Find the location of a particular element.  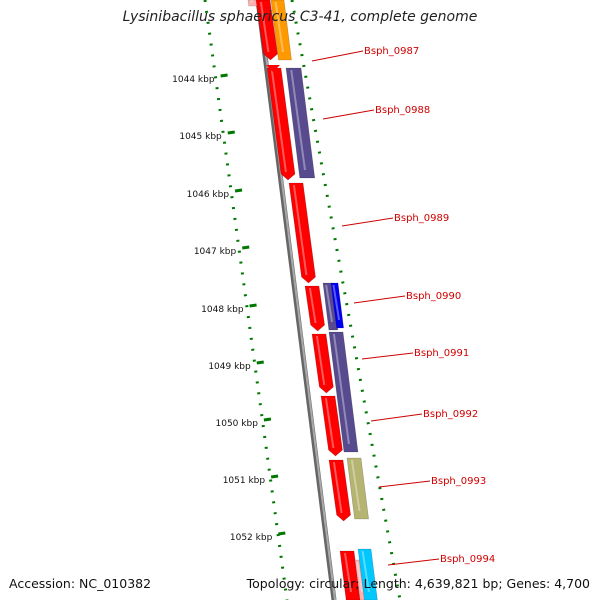

gene-label: Bsph_0987 is located at coordinates (391, 51).